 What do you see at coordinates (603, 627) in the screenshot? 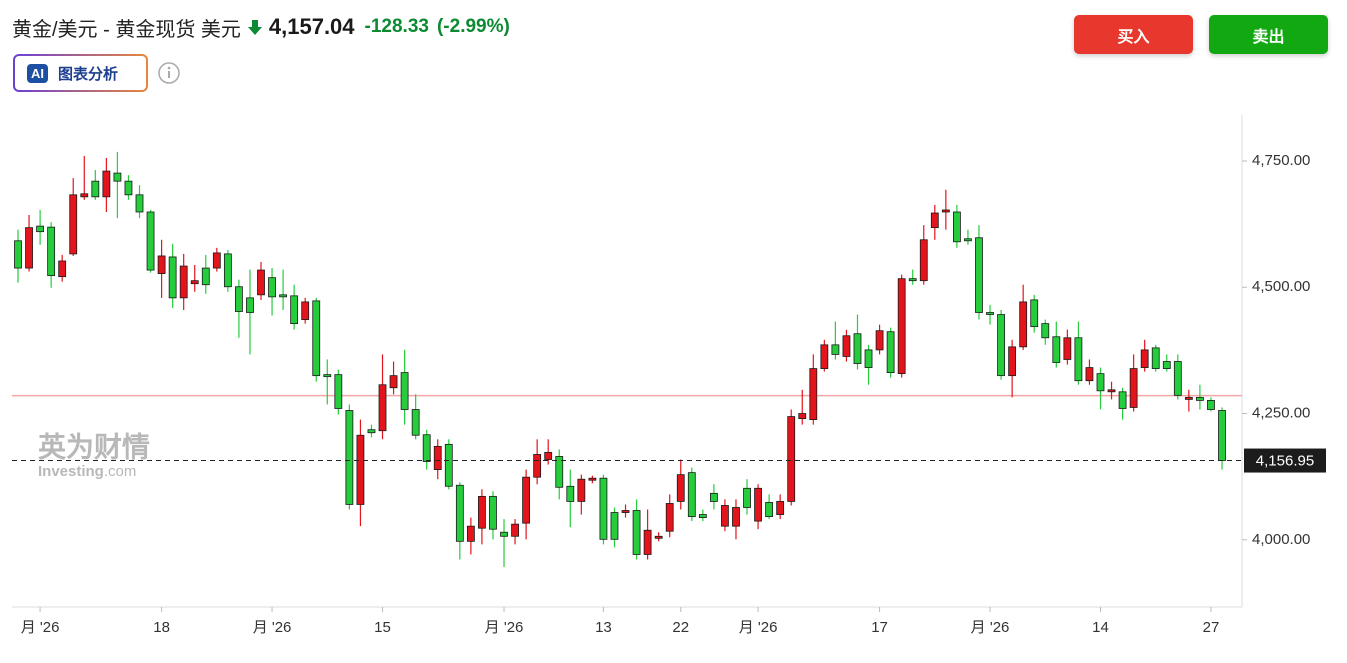
I see `x-tick-label: 13` at bounding box center [603, 627].